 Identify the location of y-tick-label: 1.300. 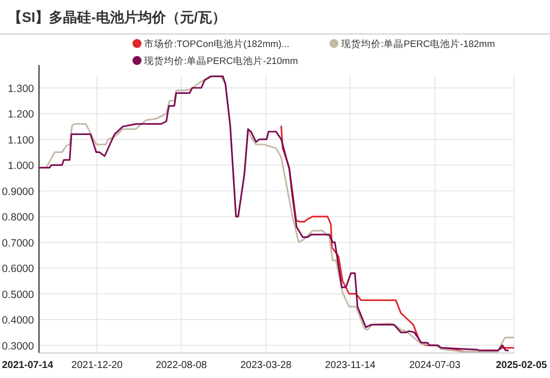
(21, 88).